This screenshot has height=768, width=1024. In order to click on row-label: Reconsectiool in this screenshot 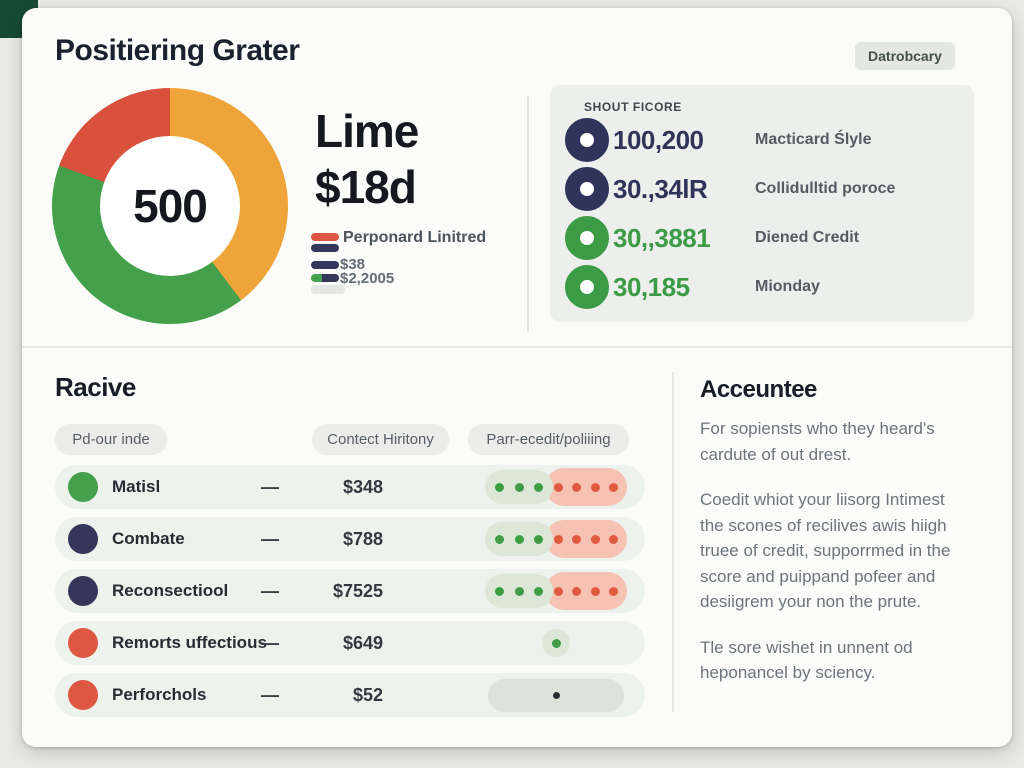, I will do `click(170, 590)`.